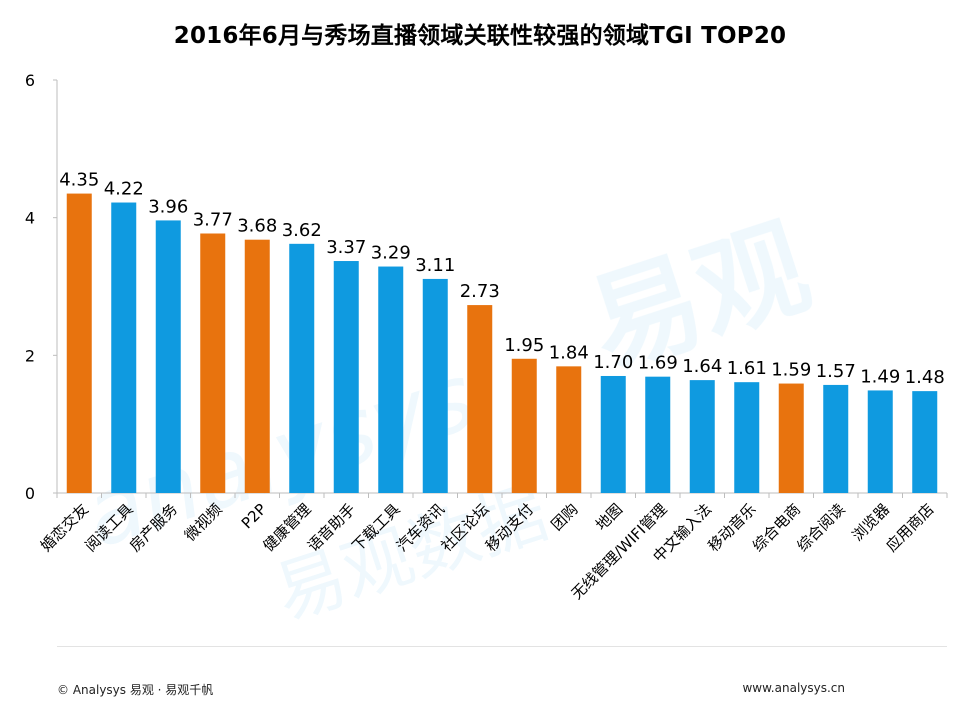  Describe the element at coordinates (30, 355) in the screenshot. I see `y-tick-label: 2` at that location.